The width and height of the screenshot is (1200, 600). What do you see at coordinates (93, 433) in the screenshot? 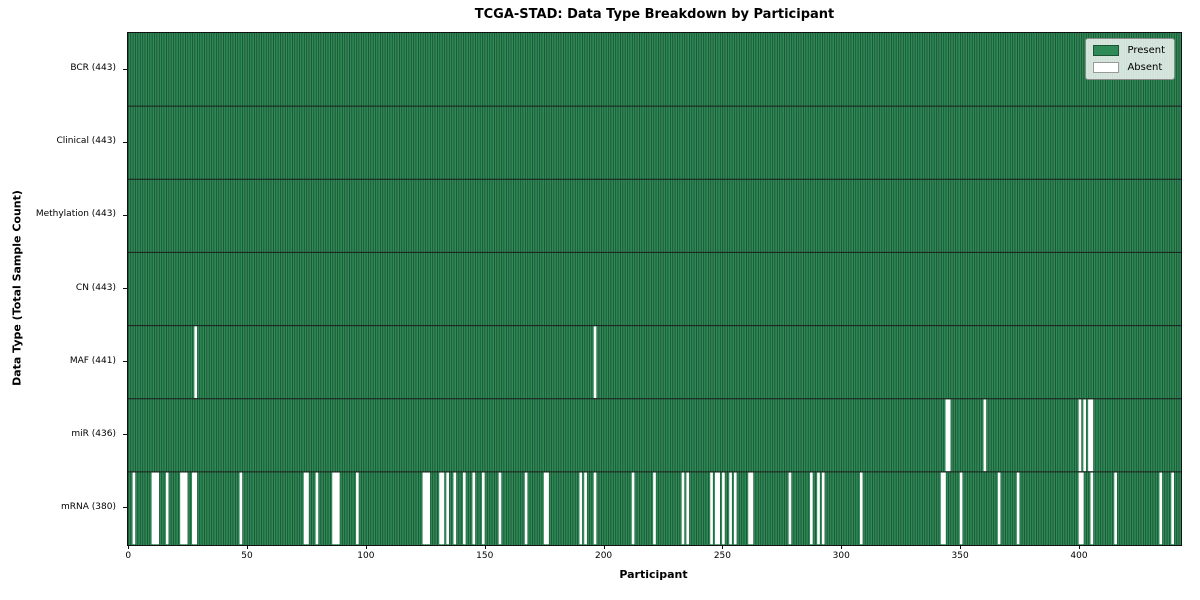
I see `y-tick-label: miR (436)` at bounding box center [93, 433].